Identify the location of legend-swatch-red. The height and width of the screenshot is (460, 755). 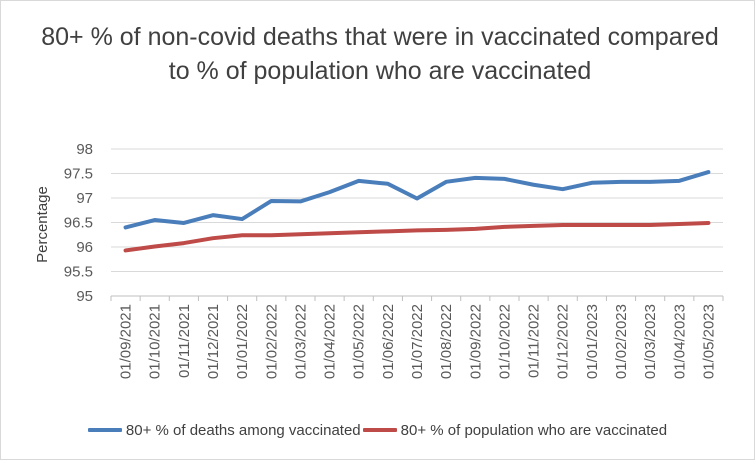
(379, 430).